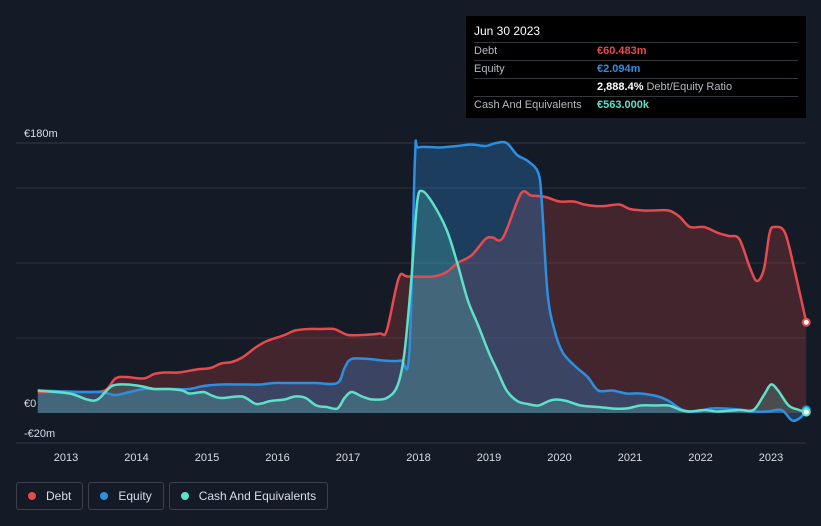  What do you see at coordinates (207, 458) in the screenshot?
I see `x-tick-label-2015: 2015` at bounding box center [207, 458].